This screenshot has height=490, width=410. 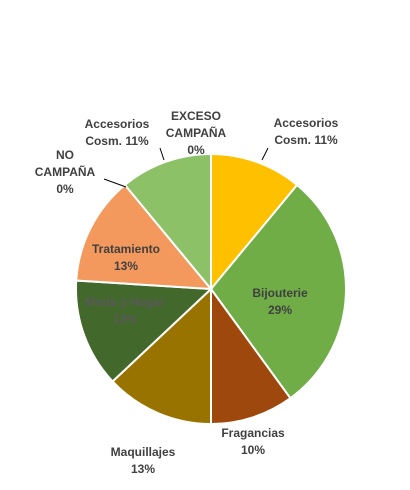 I want to click on data-label-line: 29%, so click(x=280, y=310).